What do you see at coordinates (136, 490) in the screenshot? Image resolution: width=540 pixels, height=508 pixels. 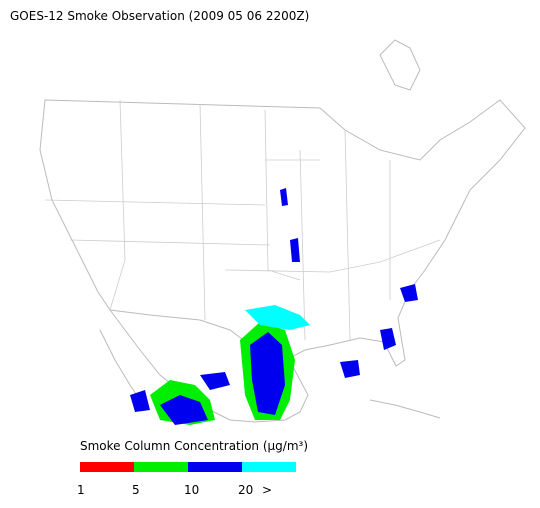 I see `colorbar-label: 5` at bounding box center [136, 490].